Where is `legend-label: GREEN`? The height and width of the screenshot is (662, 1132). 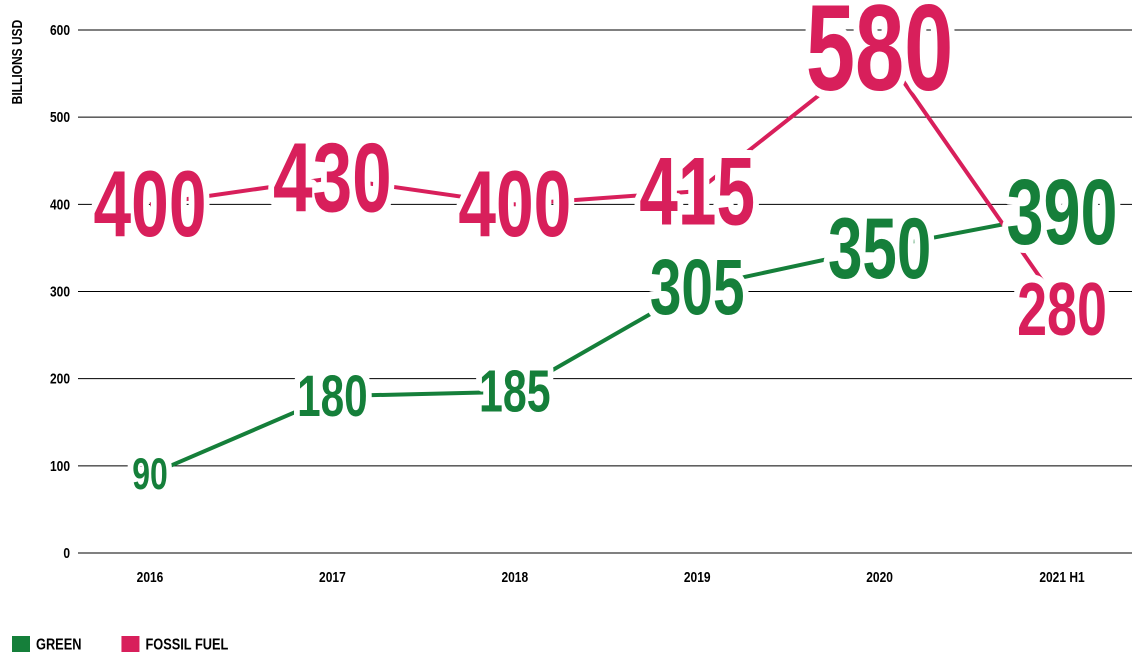
legend-label: GREEN is located at coordinates (58, 645).